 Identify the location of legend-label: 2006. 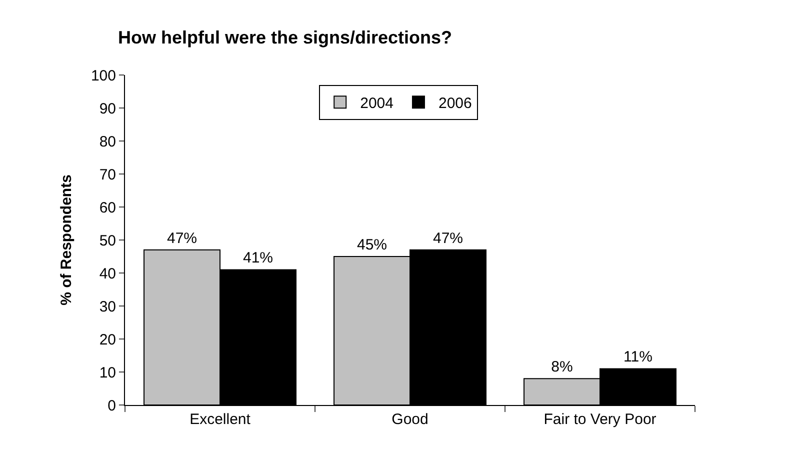
(455, 103).